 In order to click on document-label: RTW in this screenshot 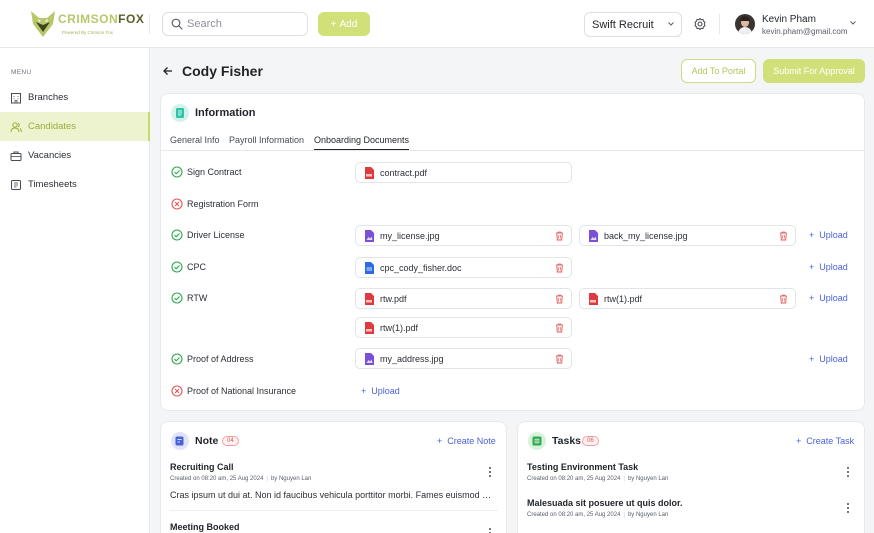, I will do `click(197, 298)`.